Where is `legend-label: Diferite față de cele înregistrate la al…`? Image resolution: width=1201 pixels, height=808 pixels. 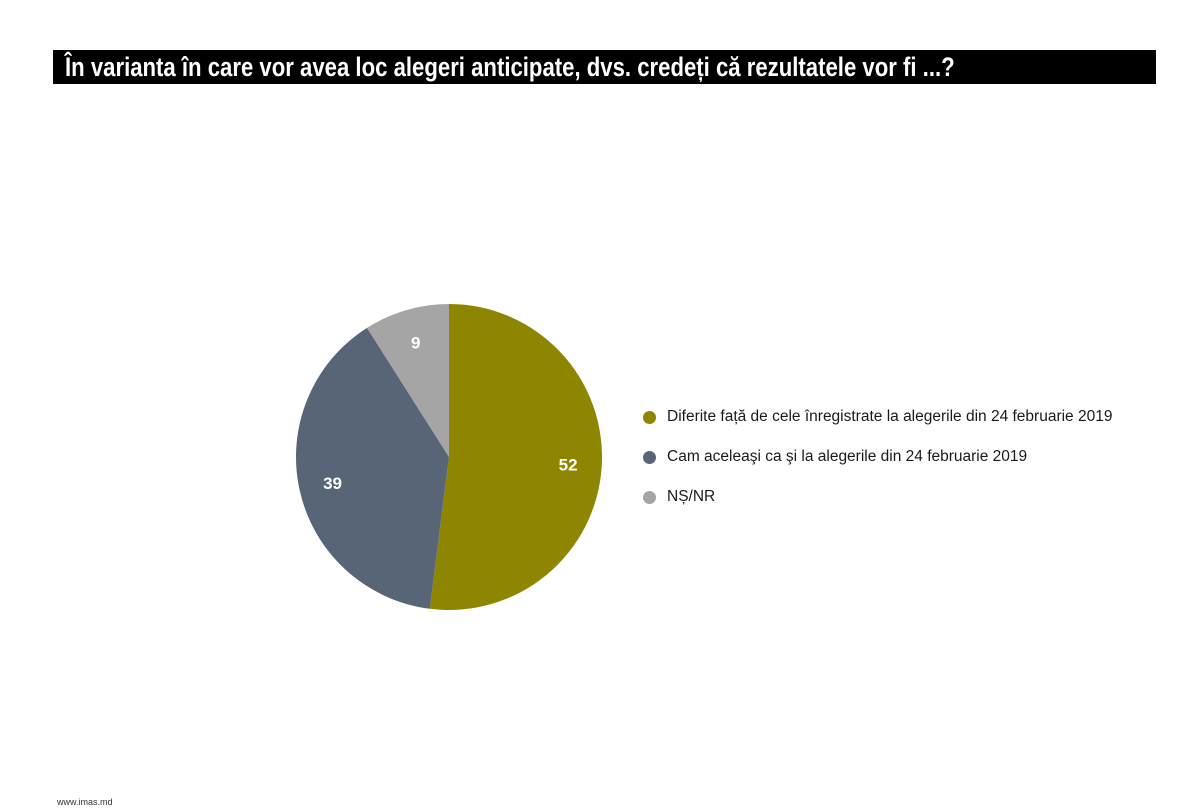
legend-label: Diferite față de cele înregistrate la al… is located at coordinates (890, 416).